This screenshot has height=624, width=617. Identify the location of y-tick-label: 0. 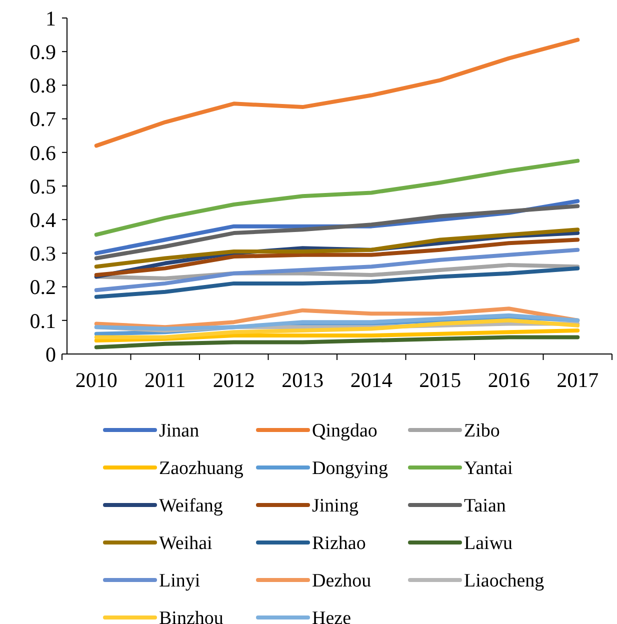
(51, 354).